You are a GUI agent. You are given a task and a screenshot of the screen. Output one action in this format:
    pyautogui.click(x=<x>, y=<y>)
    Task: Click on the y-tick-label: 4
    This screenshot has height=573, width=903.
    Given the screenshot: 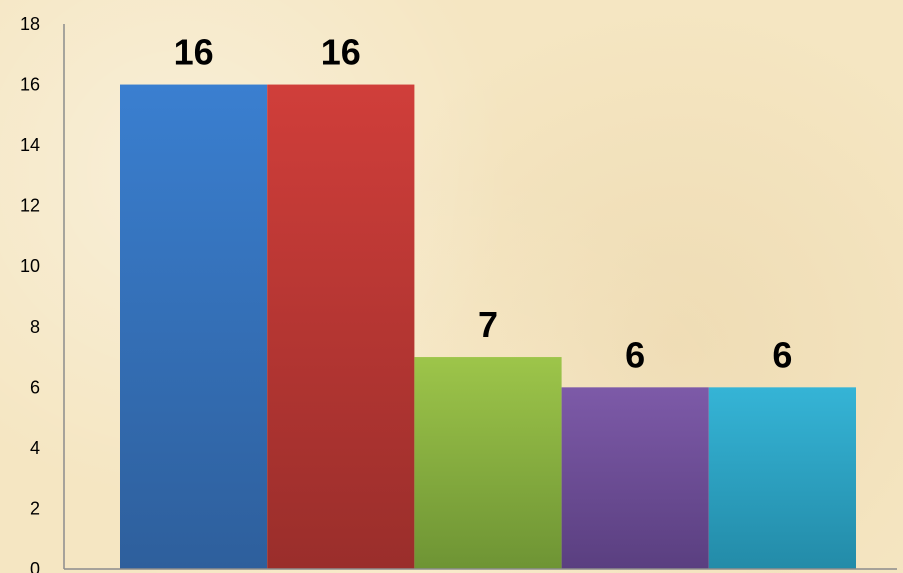 What is the action you would take?
    pyautogui.click(x=35, y=448)
    